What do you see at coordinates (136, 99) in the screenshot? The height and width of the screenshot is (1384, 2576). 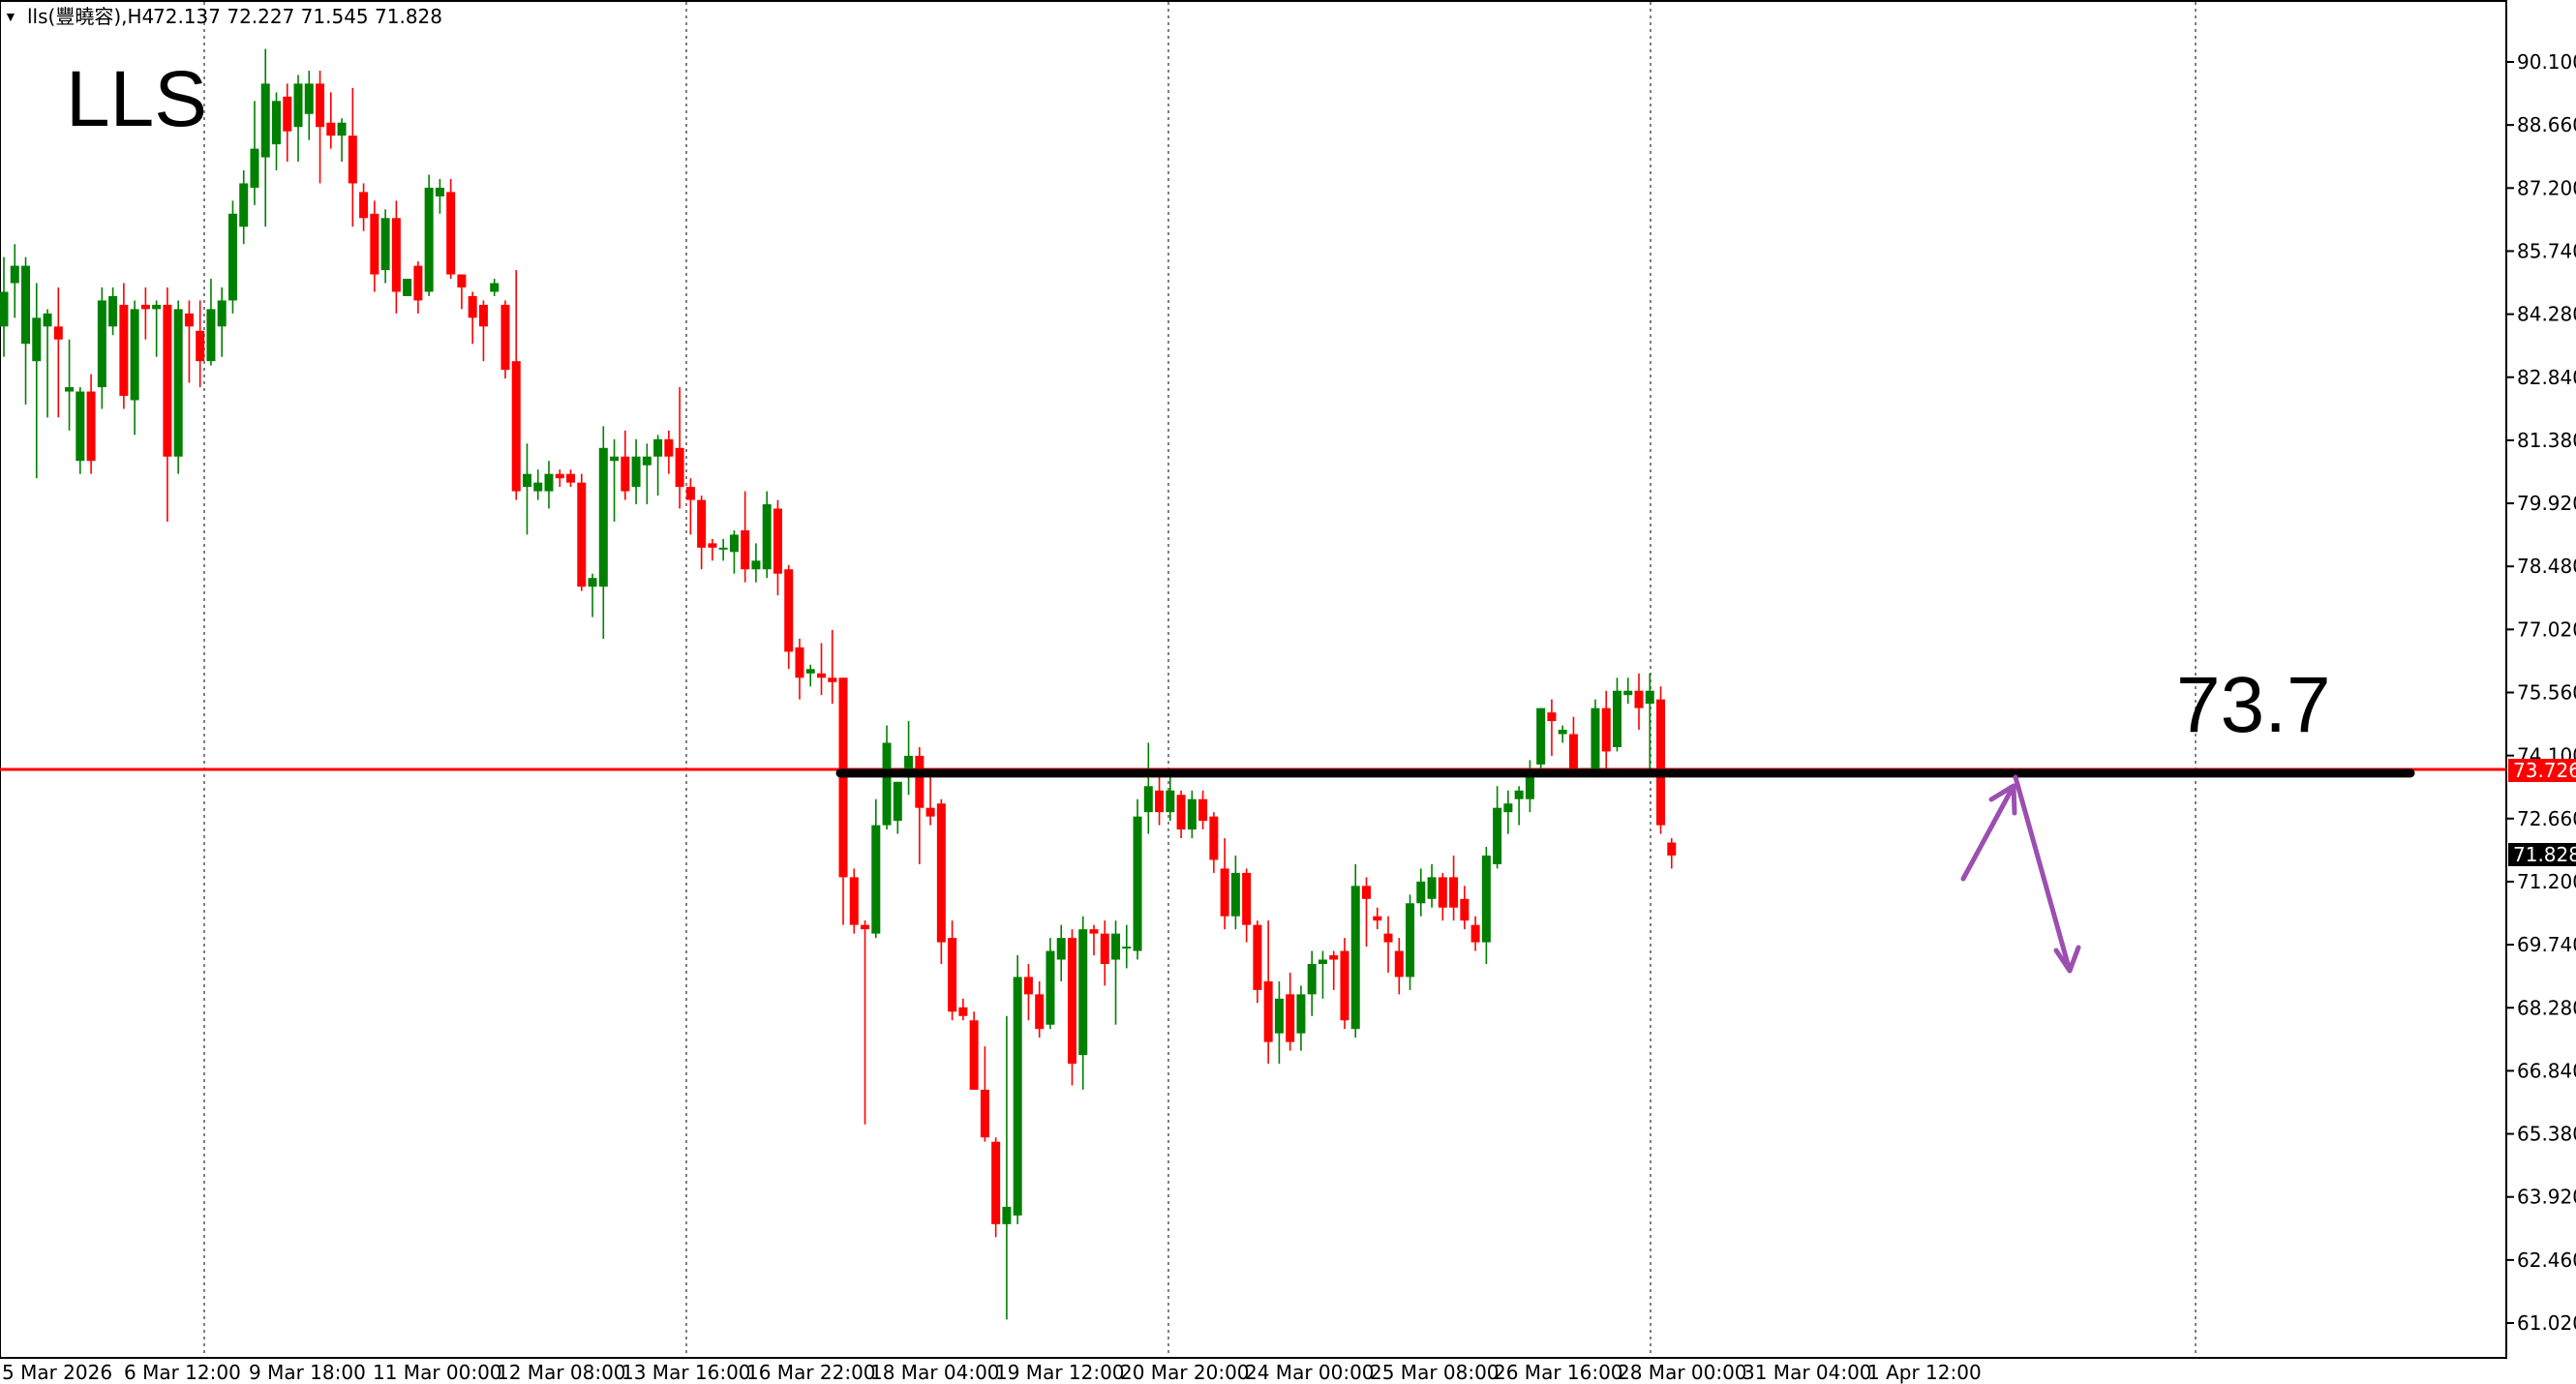 I see `chart-title: LLS` at bounding box center [136, 99].